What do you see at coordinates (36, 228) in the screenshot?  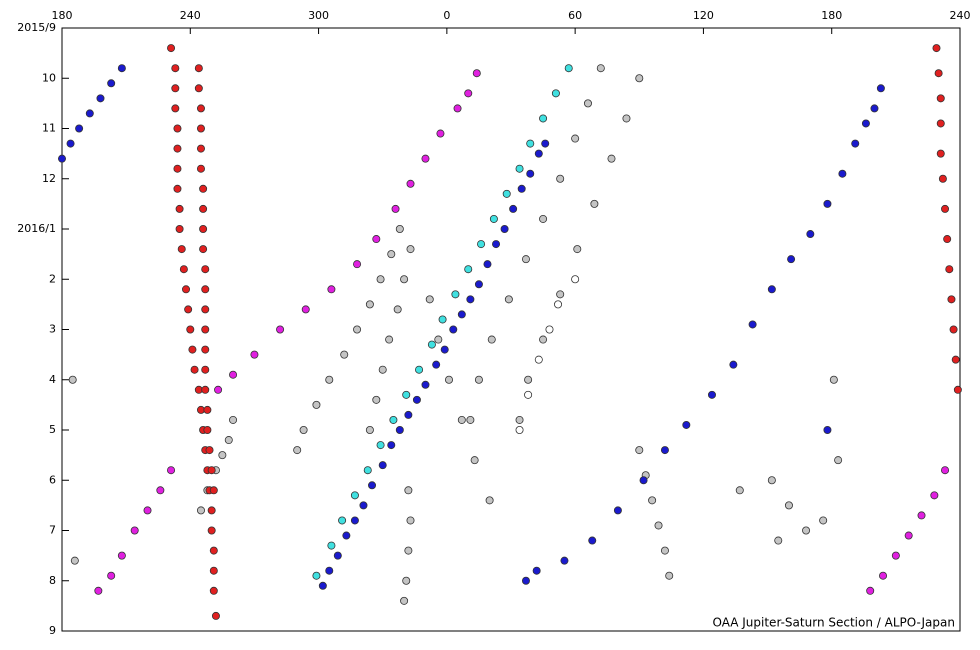 I see `y-tick-label: 2016/1` at bounding box center [36, 228].